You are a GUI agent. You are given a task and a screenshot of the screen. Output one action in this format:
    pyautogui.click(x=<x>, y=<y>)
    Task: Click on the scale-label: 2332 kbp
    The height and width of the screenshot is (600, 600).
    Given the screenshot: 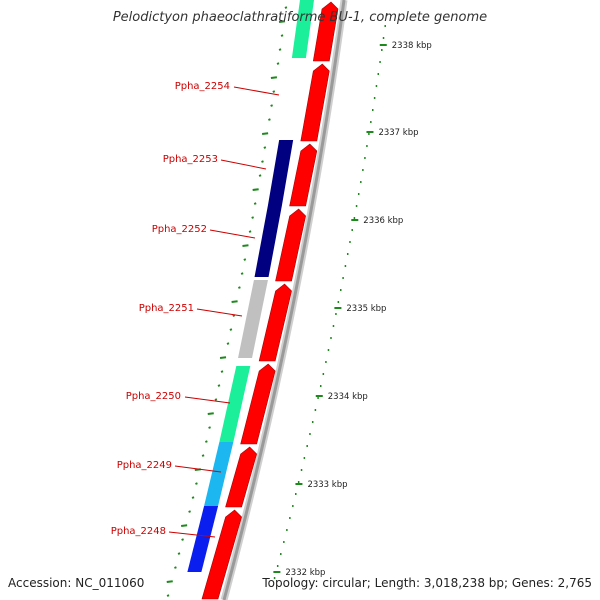 What is the action you would take?
    pyautogui.click(x=305, y=573)
    